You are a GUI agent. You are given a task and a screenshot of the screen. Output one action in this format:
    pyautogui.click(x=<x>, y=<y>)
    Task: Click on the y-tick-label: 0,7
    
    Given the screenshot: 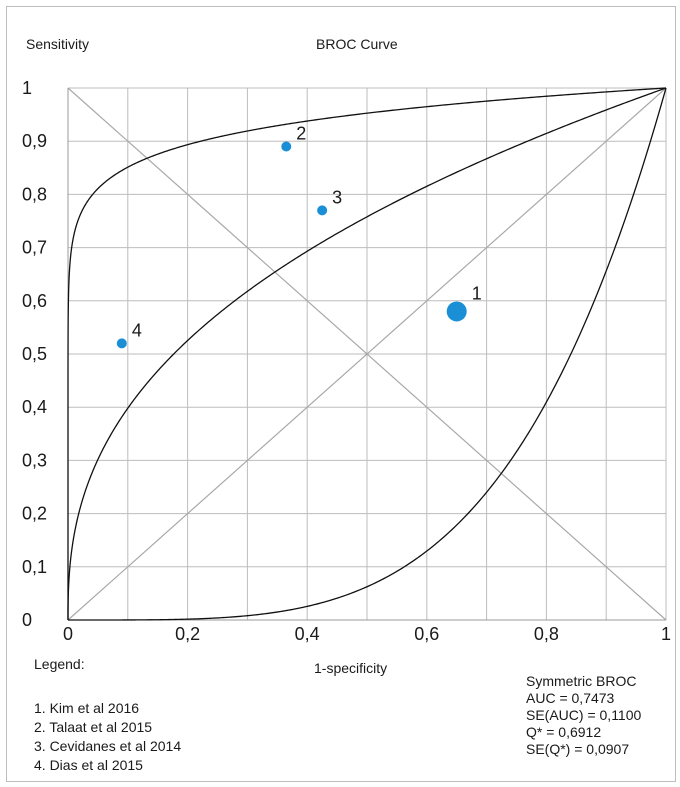 What is the action you would take?
    pyautogui.click(x=34, y=248)
    